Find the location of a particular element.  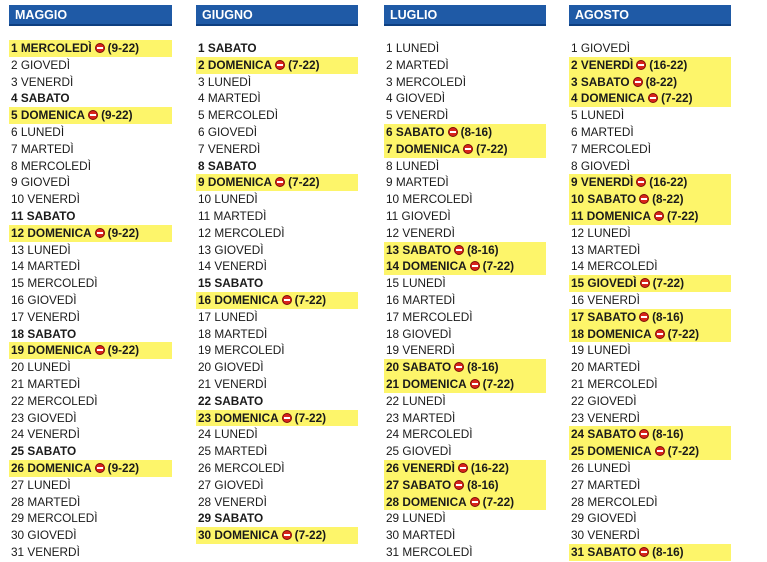

day-row: 25 SABATO is located at coordinates (90, 451).